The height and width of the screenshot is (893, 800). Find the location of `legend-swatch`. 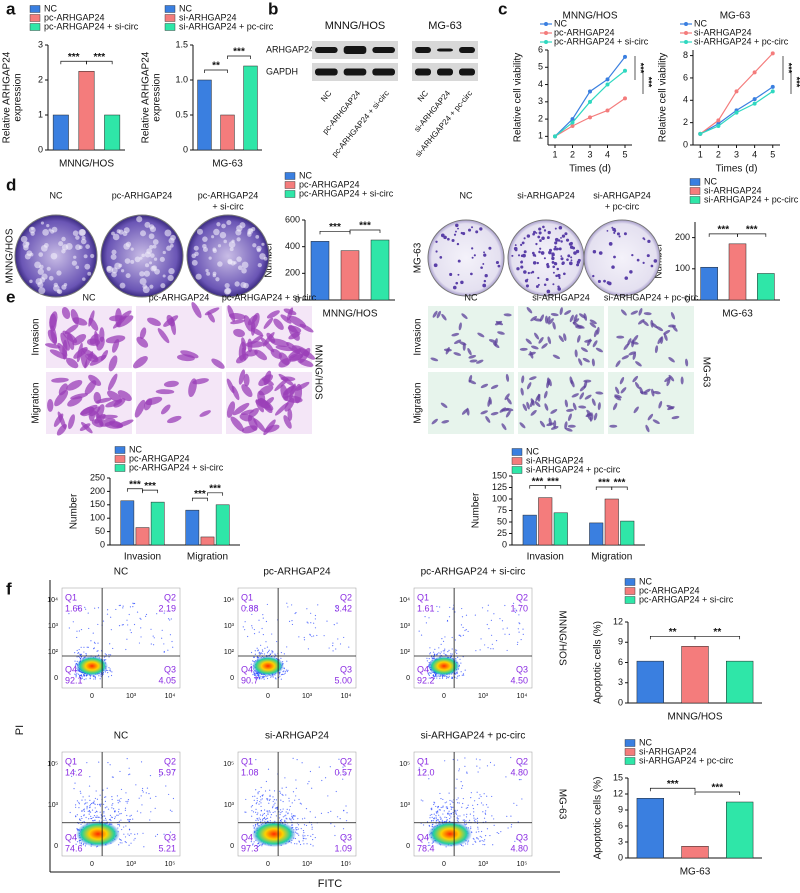

legend-swatch is located at coordinates (120, 459).